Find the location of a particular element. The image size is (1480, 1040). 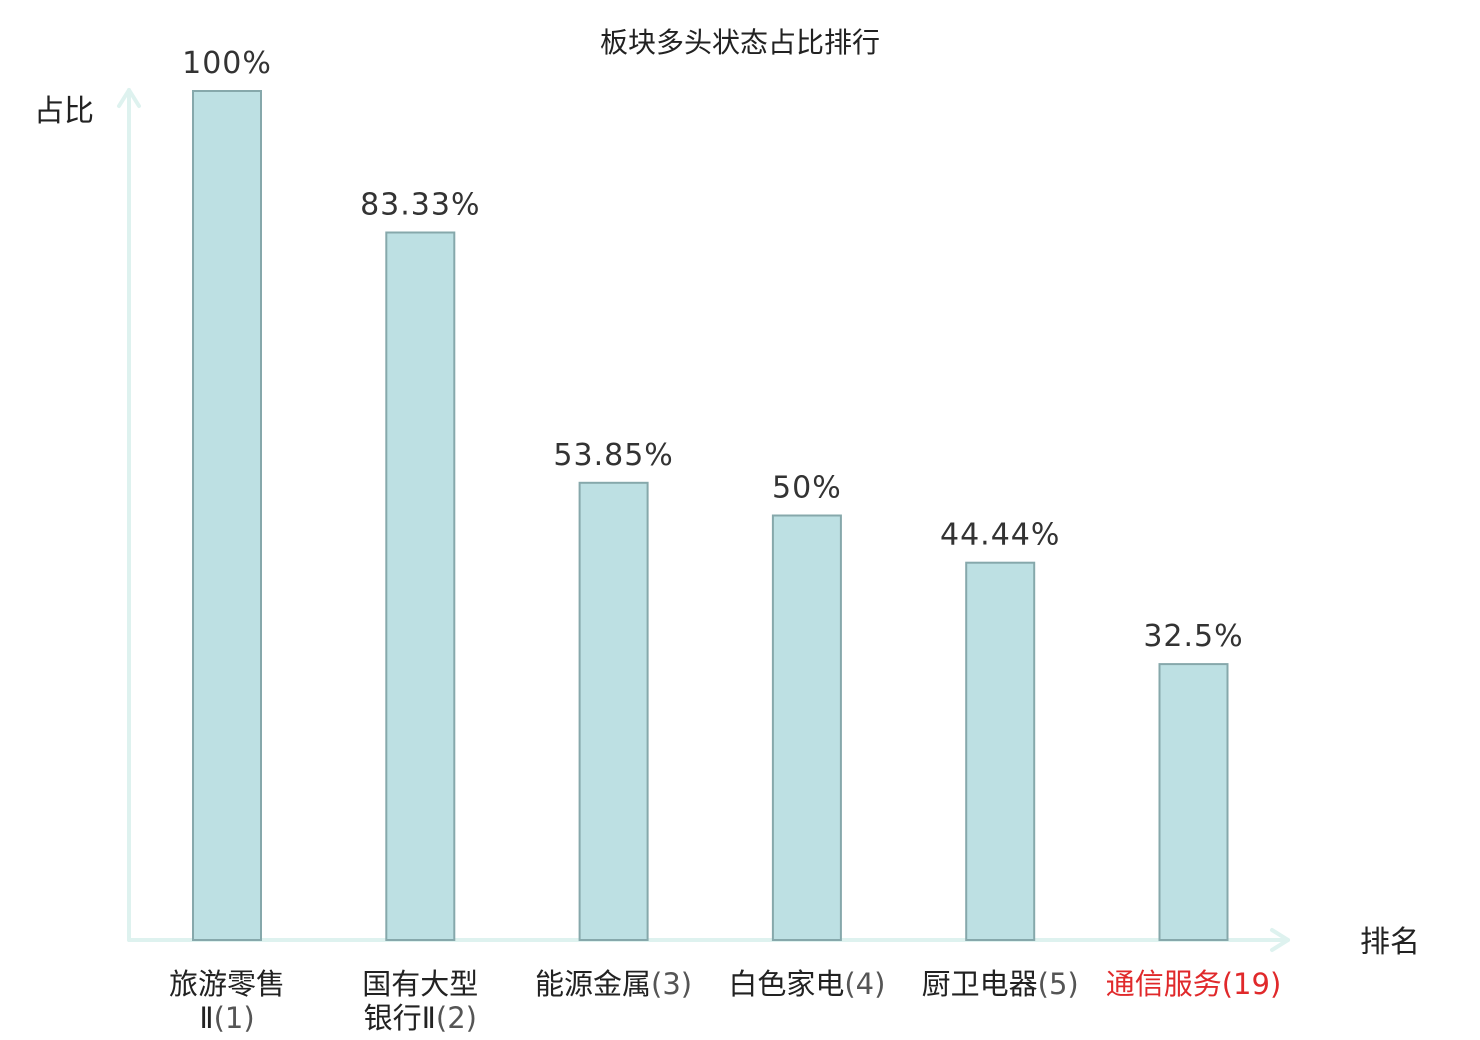

x-tick-label: 厨卫电器(5) is located at coordinates (1000, 984).